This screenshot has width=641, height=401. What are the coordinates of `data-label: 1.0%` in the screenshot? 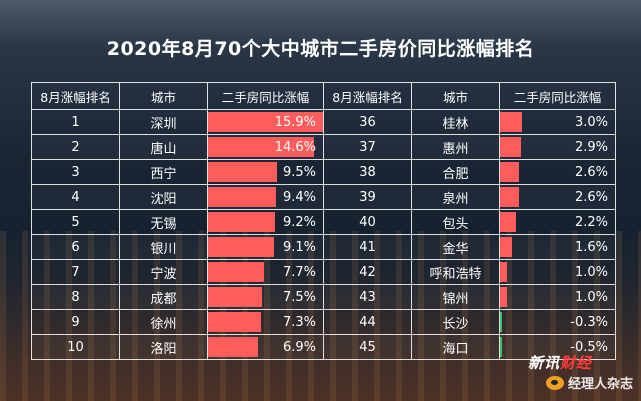 It's located at (591, 272).